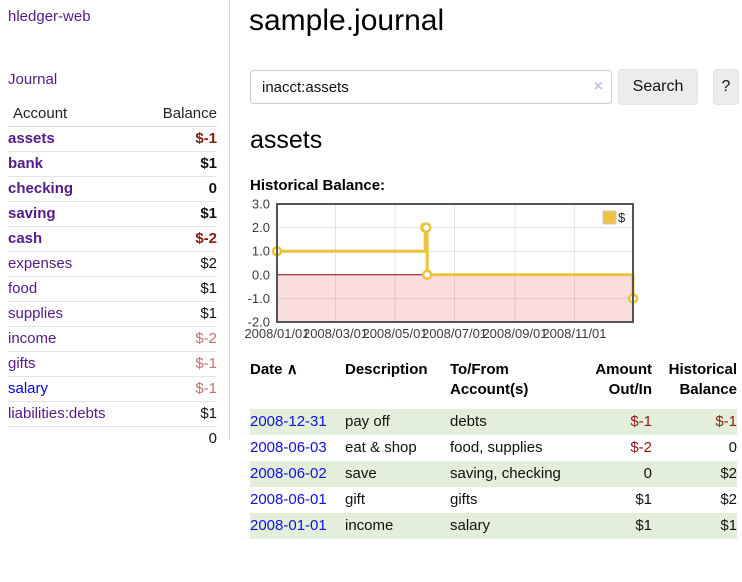 This screenshot has height=582, width=742. I want to click on account-link-bank: bank, so click(26, 163).